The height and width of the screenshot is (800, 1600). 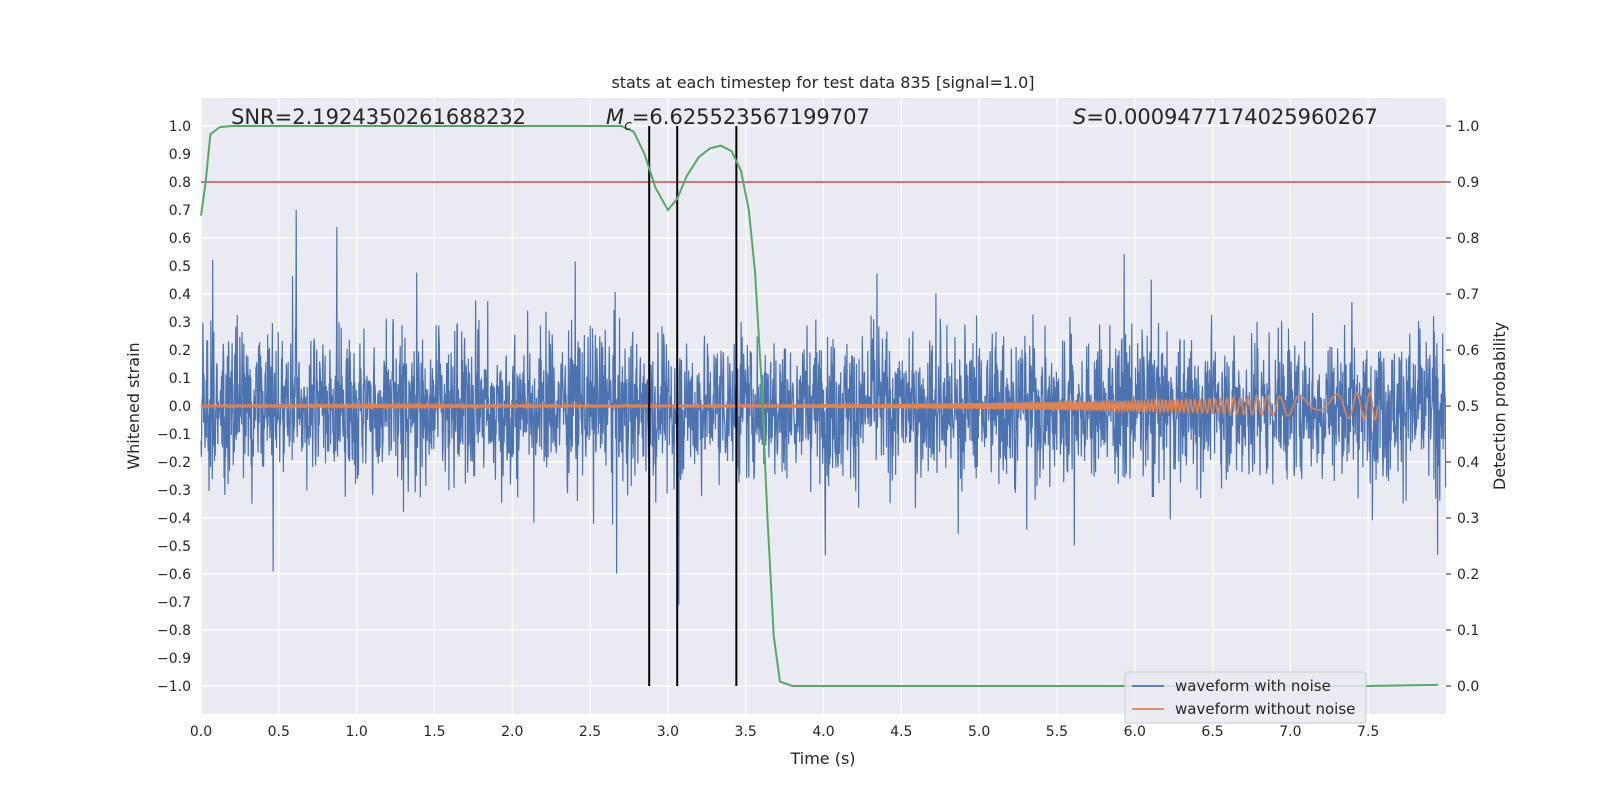 I want to click on x-tick-label: 6.5, so click(x=1212, y=732).